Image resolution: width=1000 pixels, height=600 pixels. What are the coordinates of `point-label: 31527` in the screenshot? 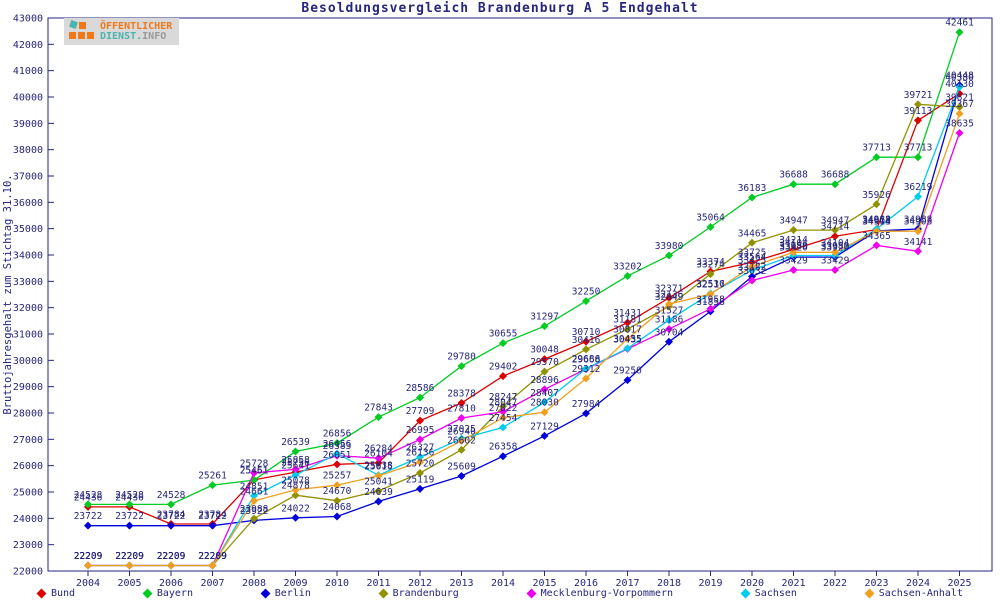 It's located at (669, 311).